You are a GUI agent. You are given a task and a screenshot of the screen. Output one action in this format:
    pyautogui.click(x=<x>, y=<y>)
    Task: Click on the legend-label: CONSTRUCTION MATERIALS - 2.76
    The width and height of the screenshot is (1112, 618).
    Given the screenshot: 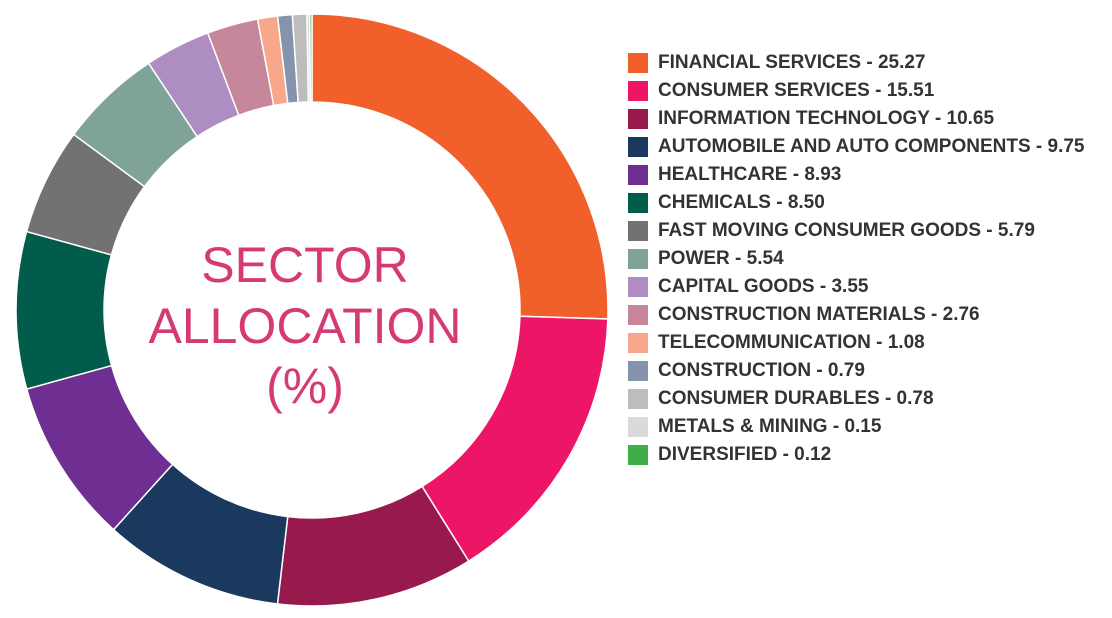 What is the action you would take?
    pyautogui.click(x=819, y=314)
    